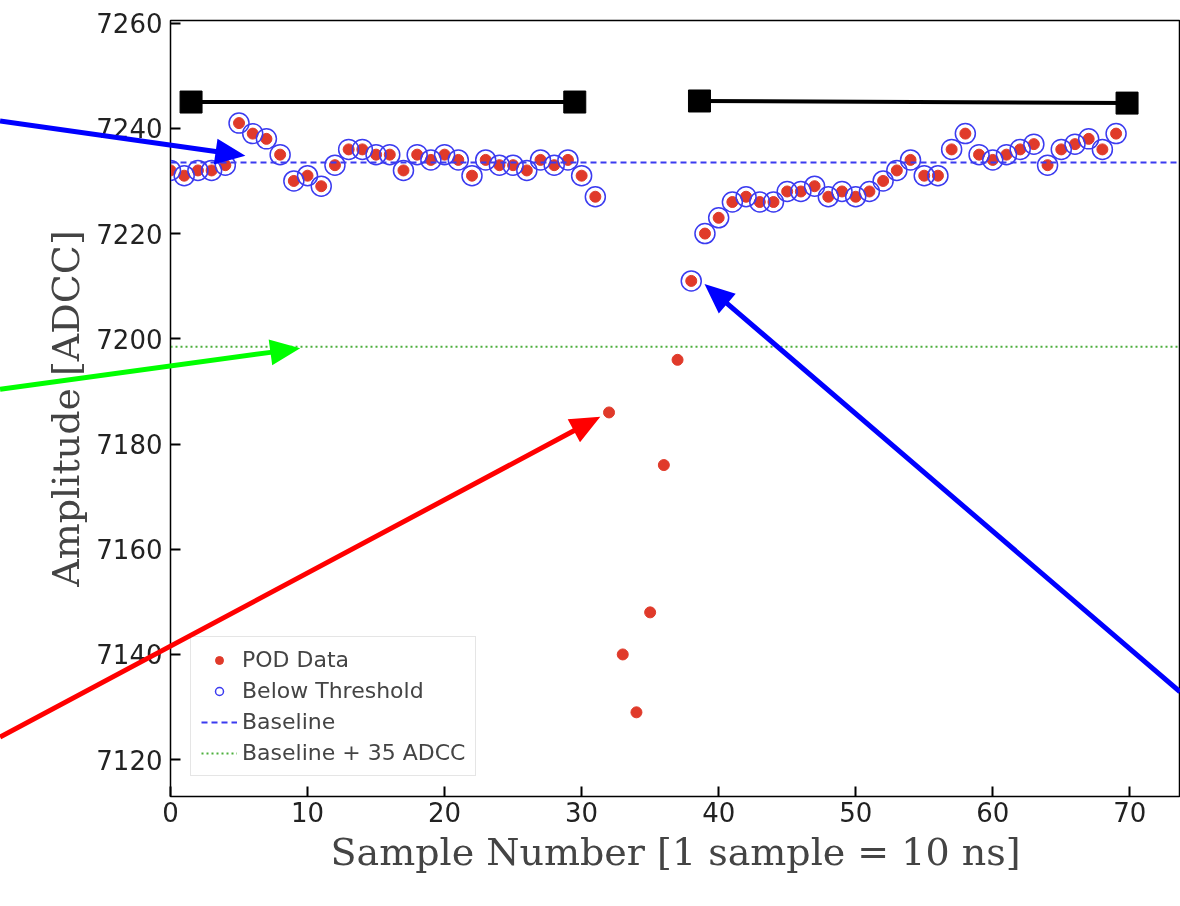 This screenshot has height=906, width=1180. Describe the element at coordinates (129, 550) in the screenshot. I see `y-tick-label: 7160` at that location.